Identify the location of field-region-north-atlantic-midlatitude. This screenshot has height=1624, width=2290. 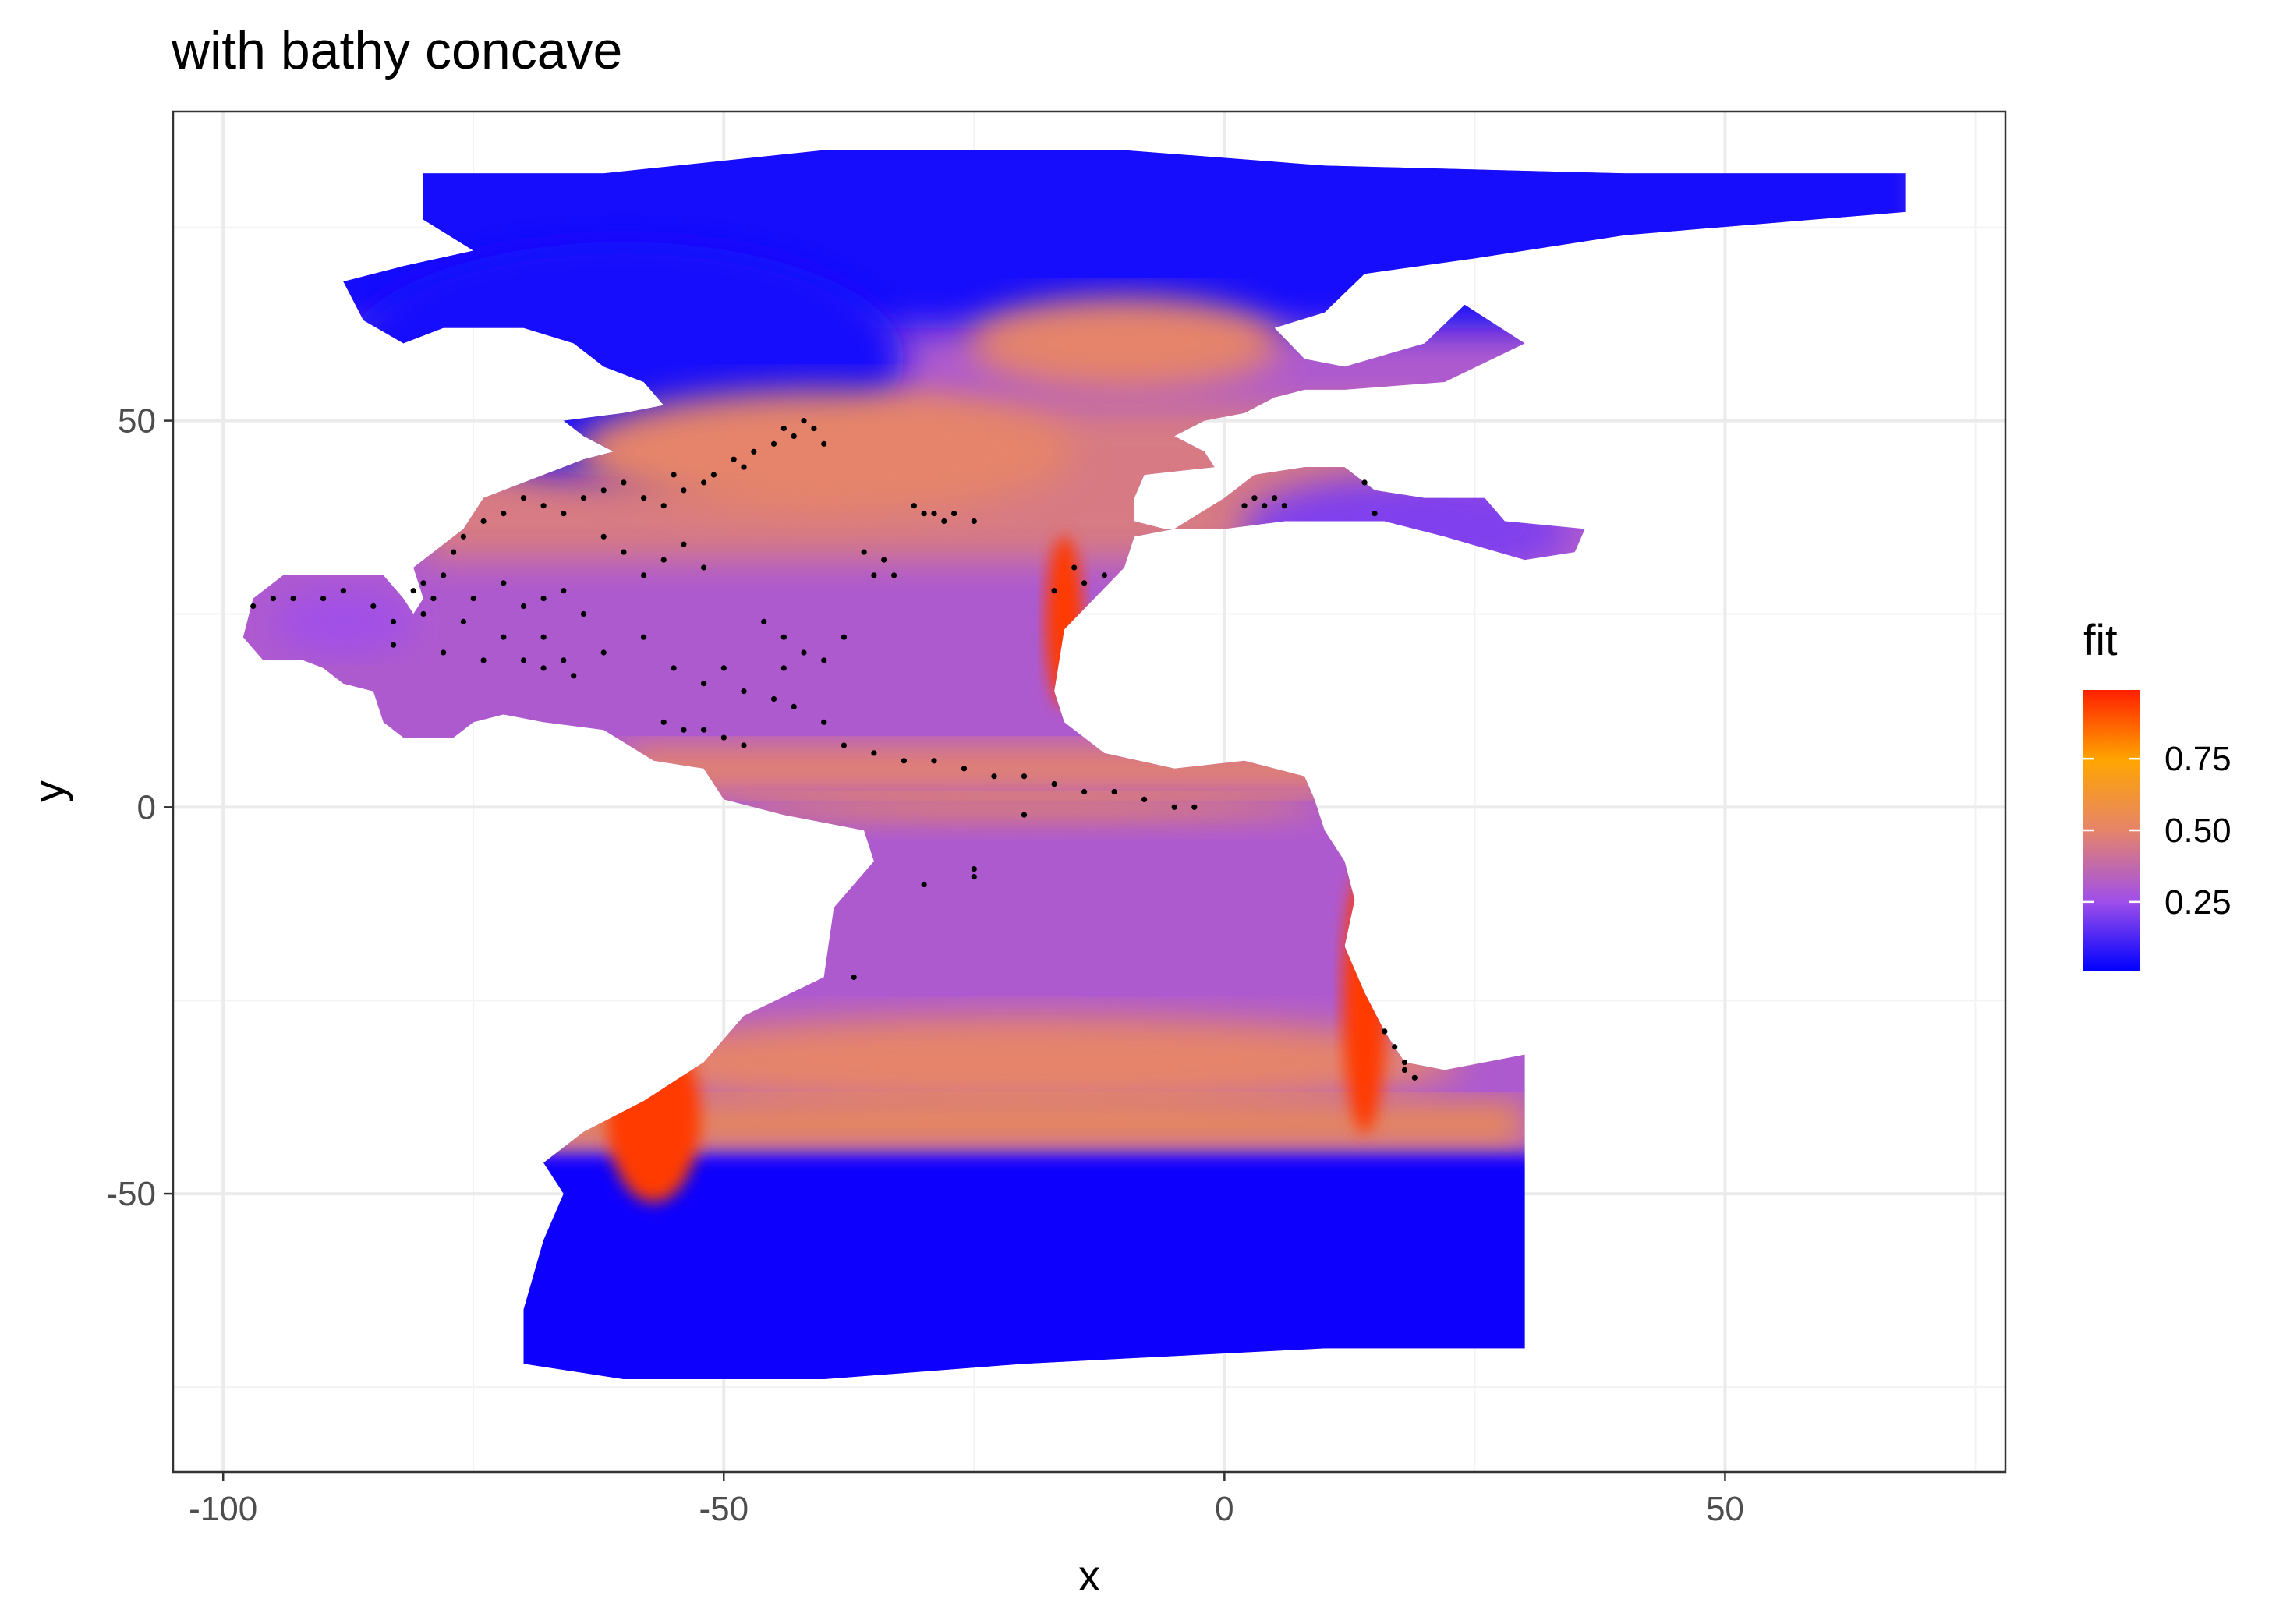
(824, 452).